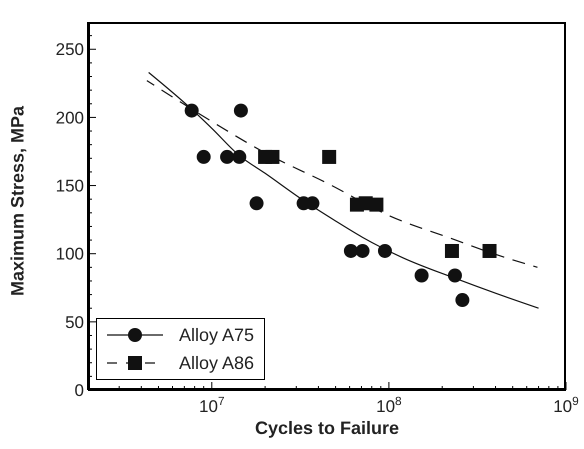  I want to click on y-tick-label: 100, so click(70, 254).